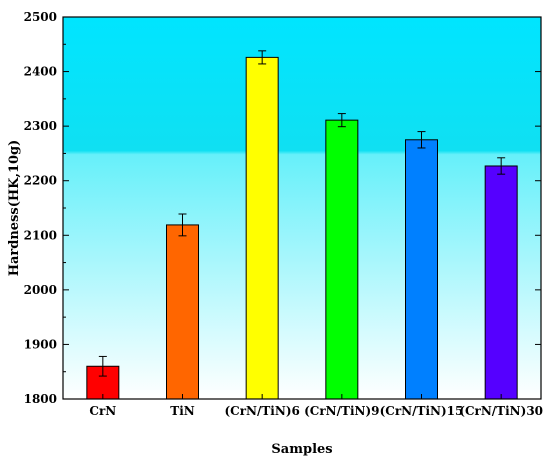 This screenshot has width=550, height=461. What do you see at coordinates (40, 181) in the screenshot?
I see `y-tick-label: 2200` at bounding box center [40, 181].